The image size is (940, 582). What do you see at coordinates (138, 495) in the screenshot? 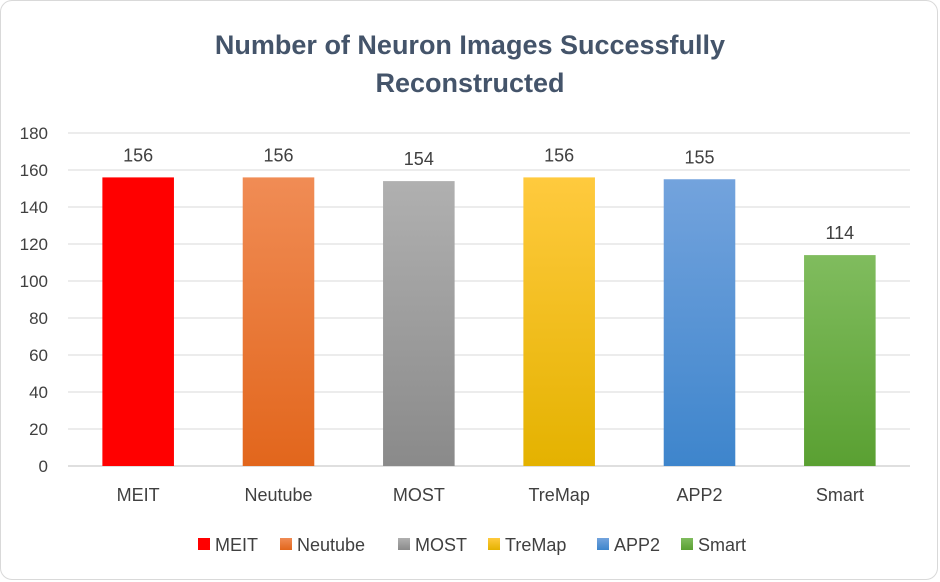
I see `x-tick-label: MEIT` at bounding box center [138, 495].